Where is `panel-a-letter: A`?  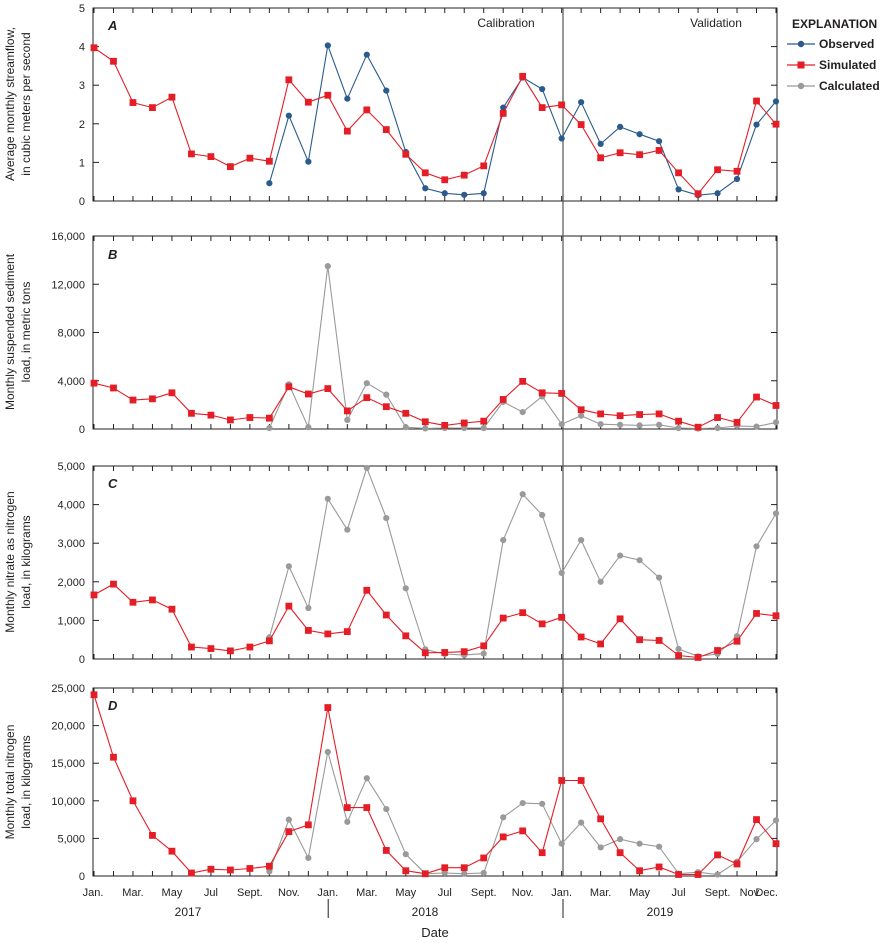
panel-a-letter: A is located at coordinates (112, 25).